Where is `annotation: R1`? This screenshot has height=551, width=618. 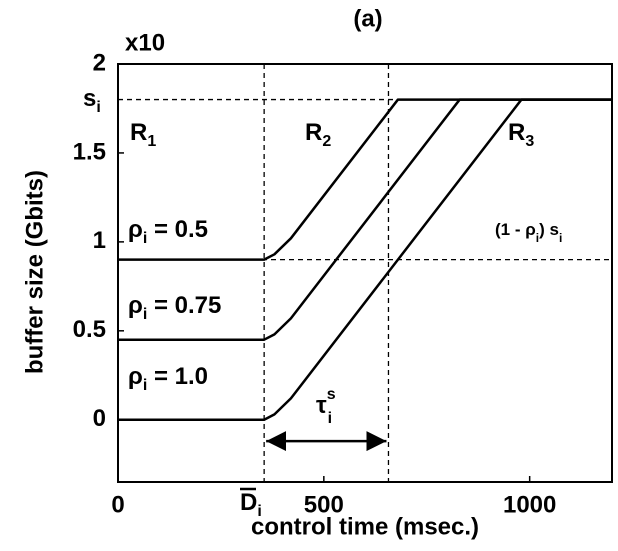
annotation: R1 is located at coordinates (143, 134).